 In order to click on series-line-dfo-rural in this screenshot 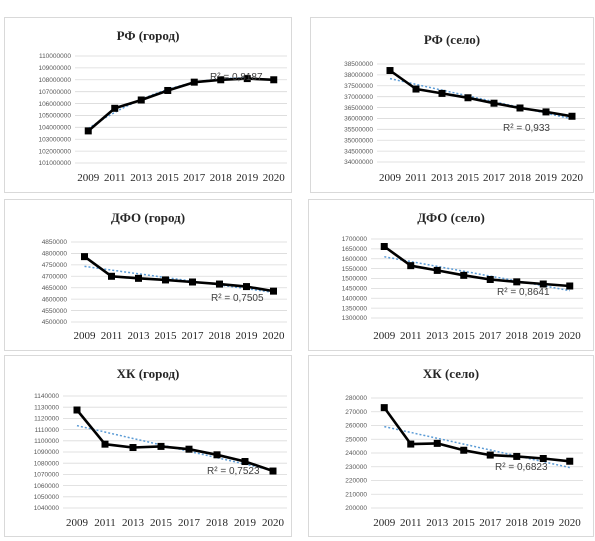, I will do `click(476, 266)`.